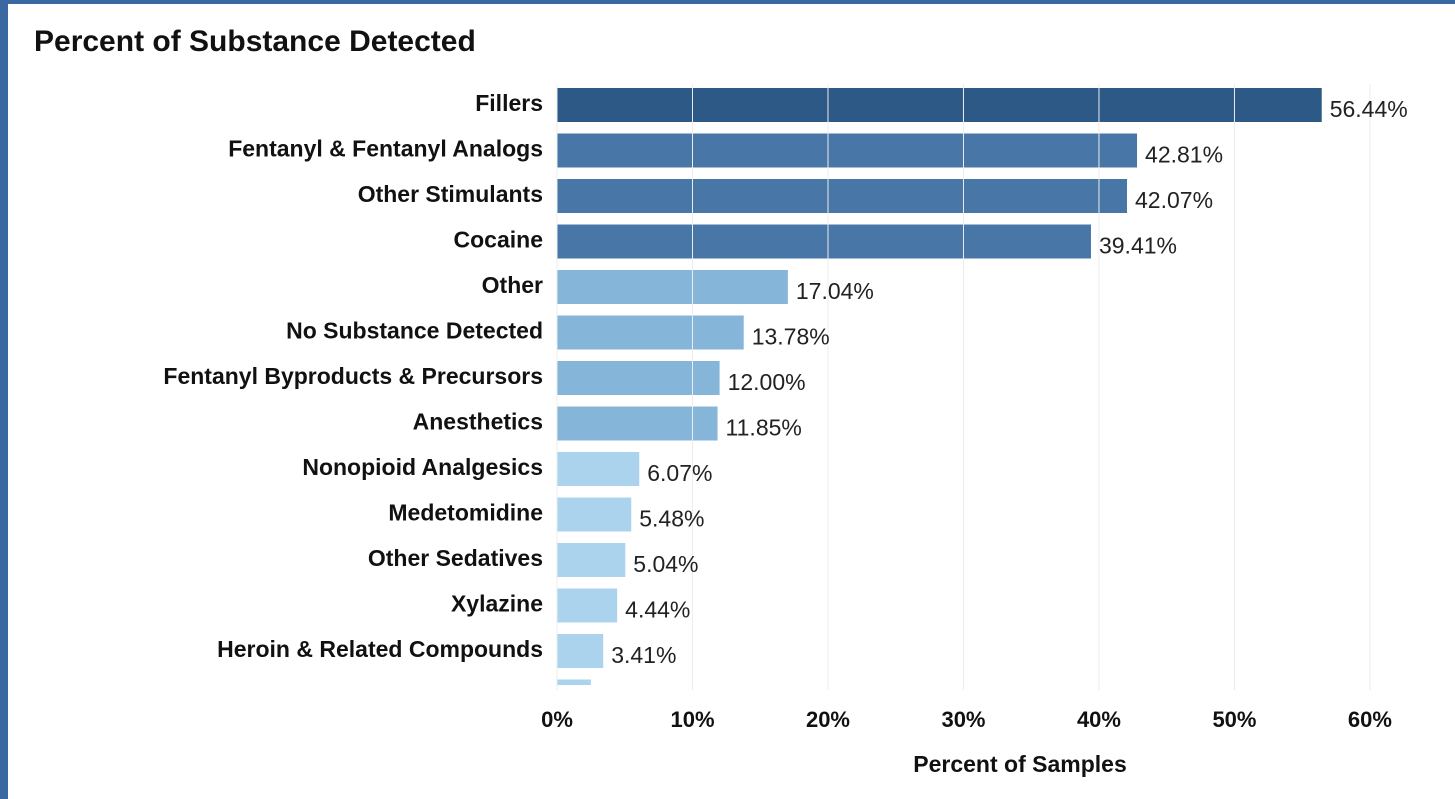 Image resolution: width=1455 pixels, height=799 pixels. Describe the element at coordinates (1370, 719) in the screenshot. I see `x-tick-label: 60%` at that location.